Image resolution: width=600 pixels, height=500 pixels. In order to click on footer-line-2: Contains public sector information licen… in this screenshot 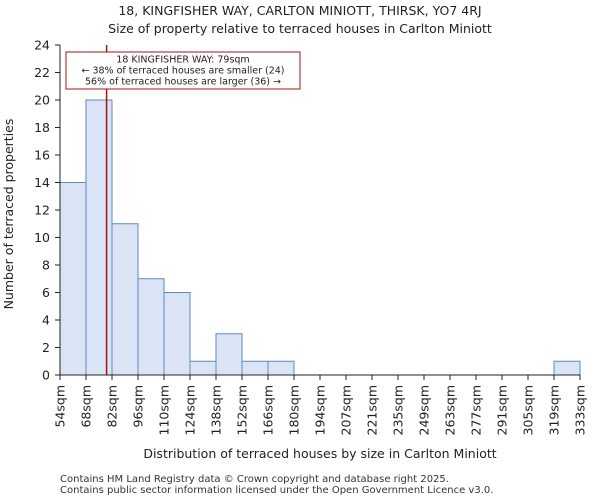, I will do `click(277, 490)`.